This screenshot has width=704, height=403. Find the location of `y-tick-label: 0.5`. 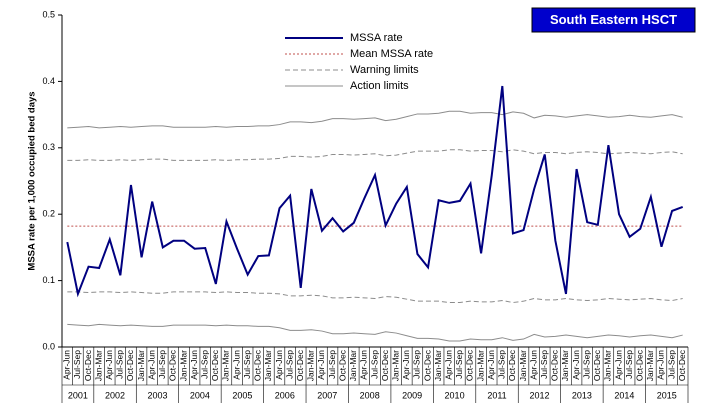

y-tick-label: 0.5 is located at coordinates (48, 14).